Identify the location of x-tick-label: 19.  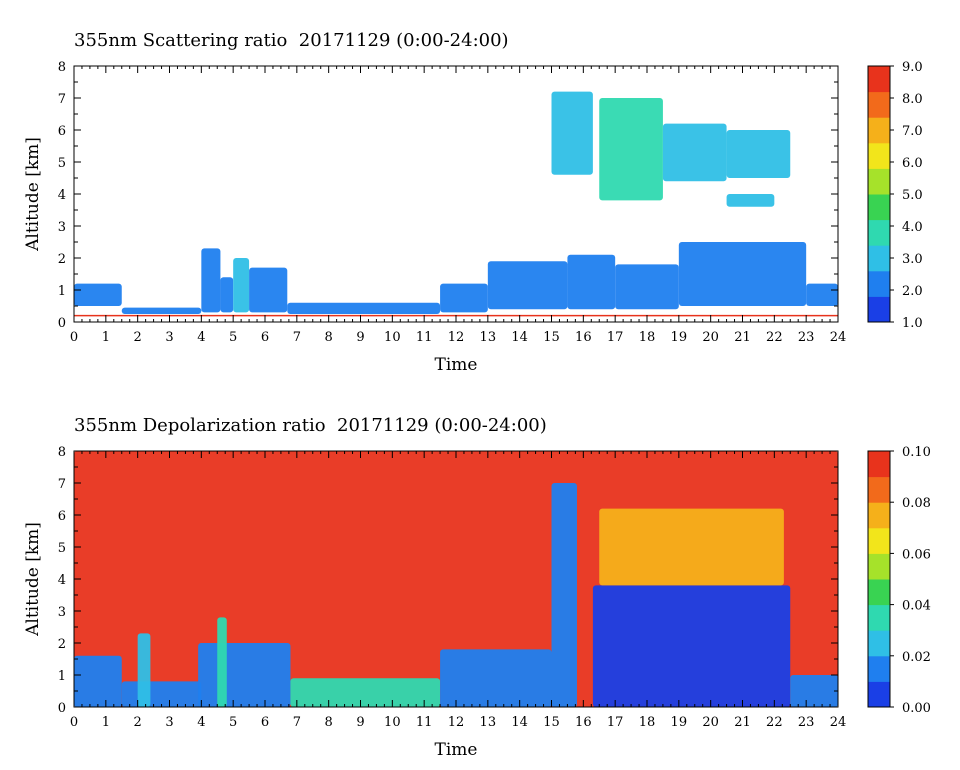
(679, 337).